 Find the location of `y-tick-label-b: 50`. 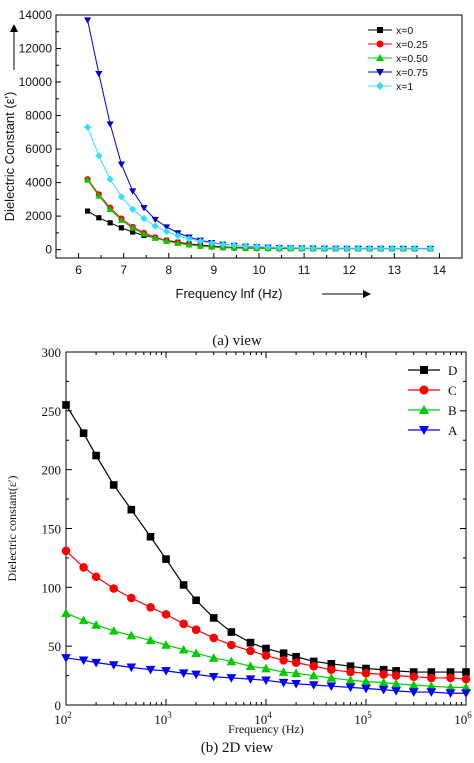

y-tick-label-b: 50 is located at coordinates (54, 646).